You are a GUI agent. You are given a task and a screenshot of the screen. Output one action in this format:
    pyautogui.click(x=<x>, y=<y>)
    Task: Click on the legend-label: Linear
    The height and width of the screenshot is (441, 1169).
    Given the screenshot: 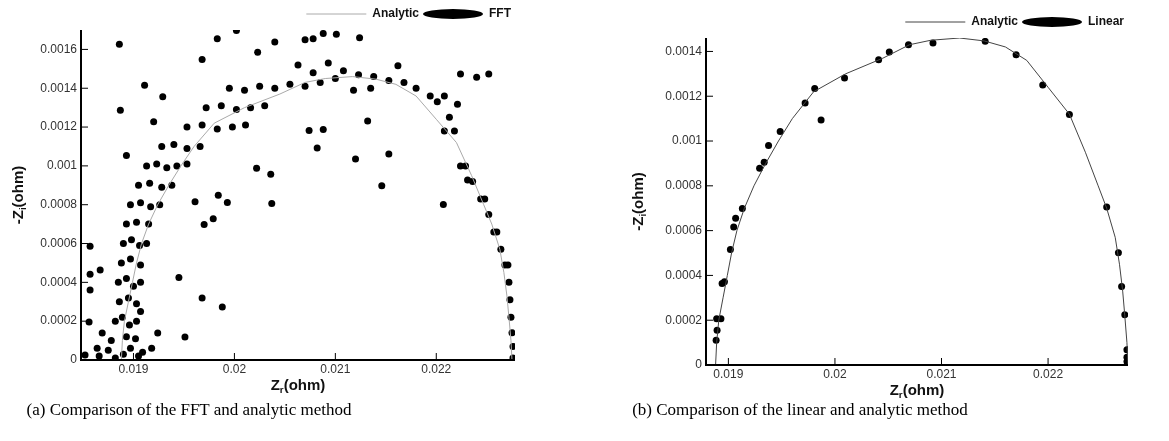 What is the action you would take?
    pyautogui.click(x=1106, y=21)
    